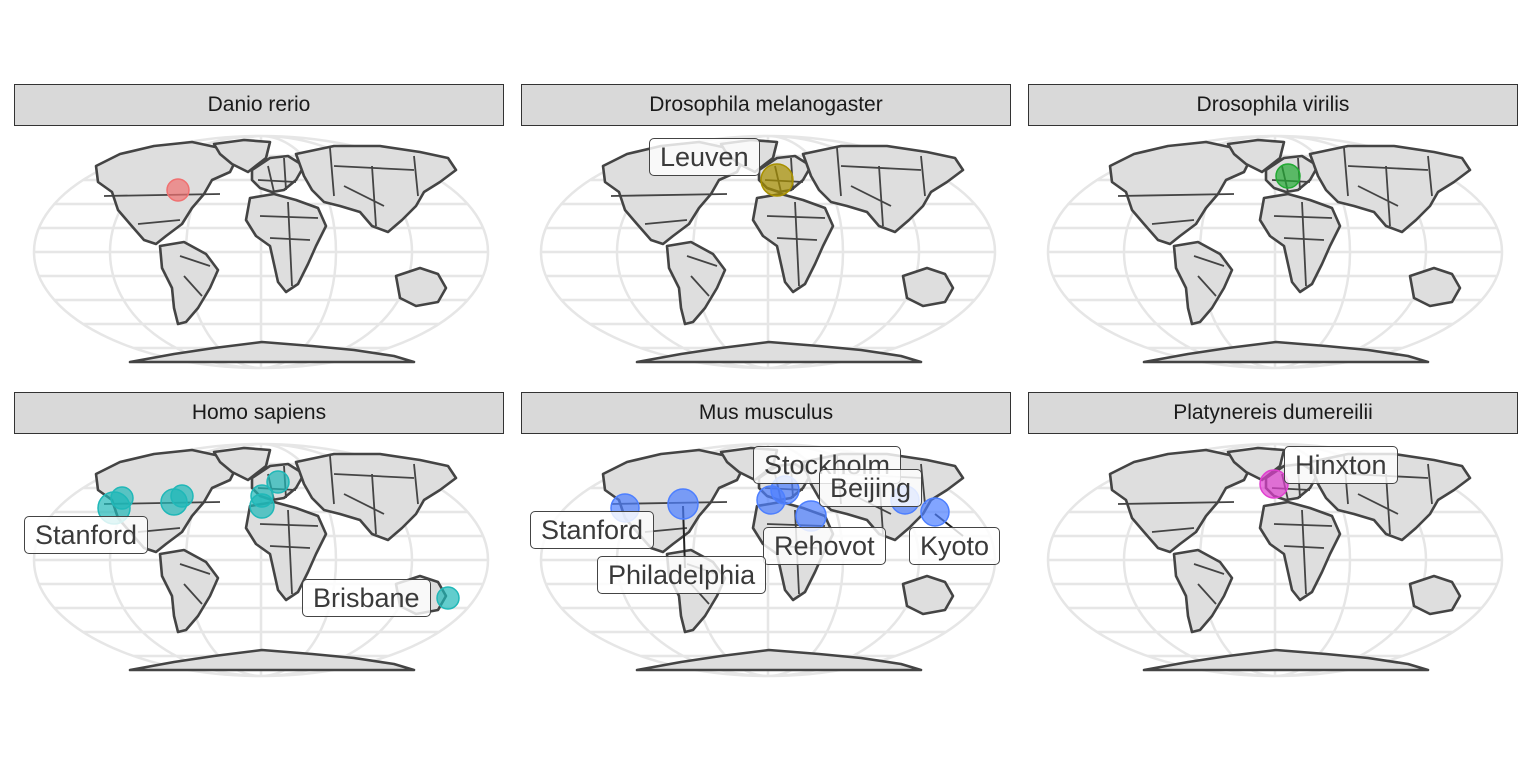  What do you see at coordinates (766, 413) in the screenshot?
I see `facet-strip: Mus musculus` at bounding box center [766, 413].